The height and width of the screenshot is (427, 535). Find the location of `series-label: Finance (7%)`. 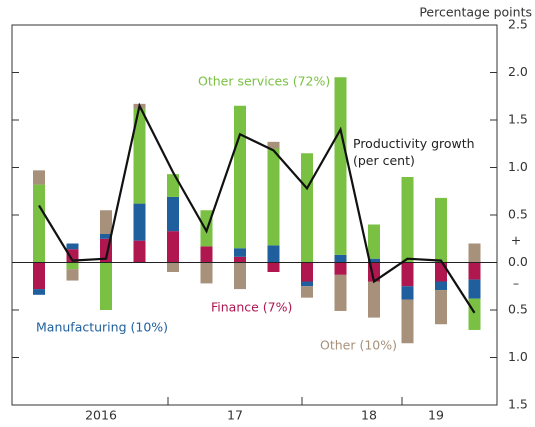

series-label: Finance (7%) is located at coordinates (251, 307).